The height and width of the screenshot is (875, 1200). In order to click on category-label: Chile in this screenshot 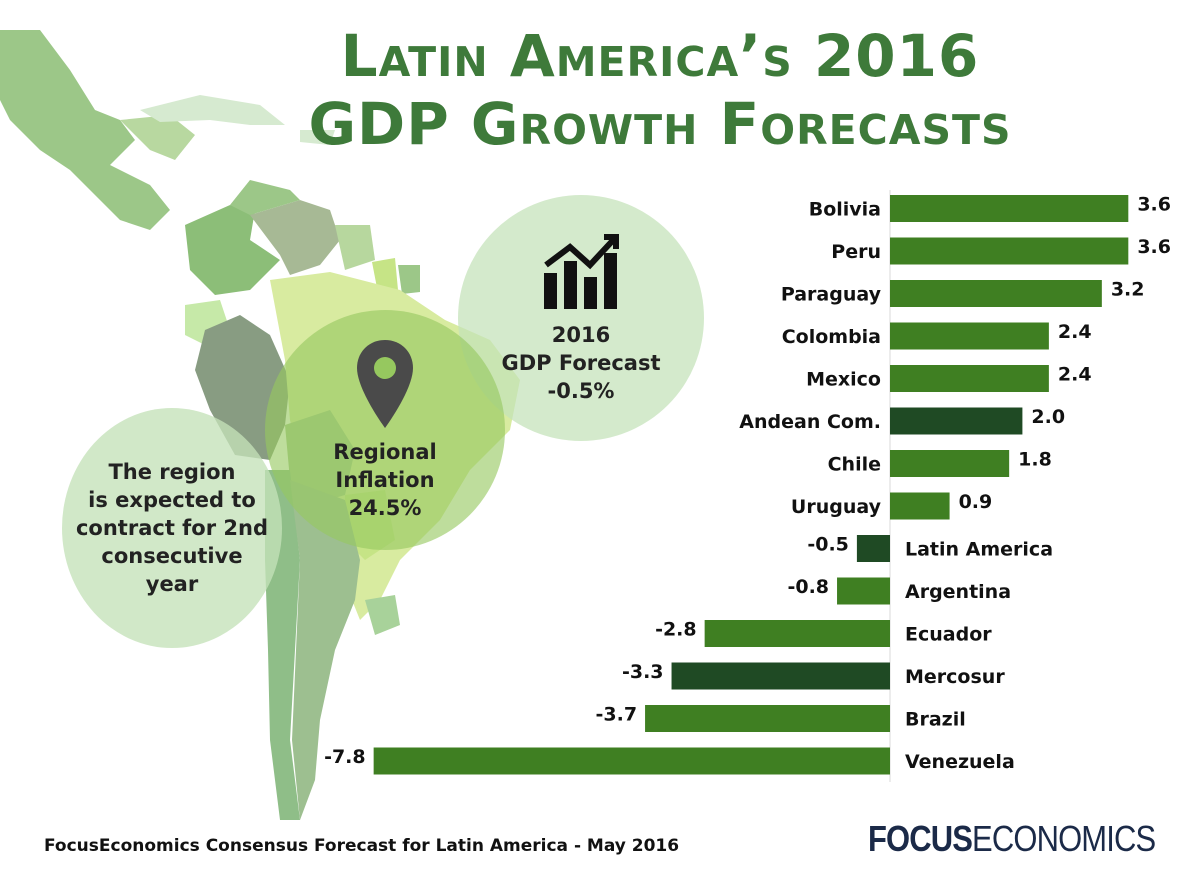, I will do `click(854, 465)`.